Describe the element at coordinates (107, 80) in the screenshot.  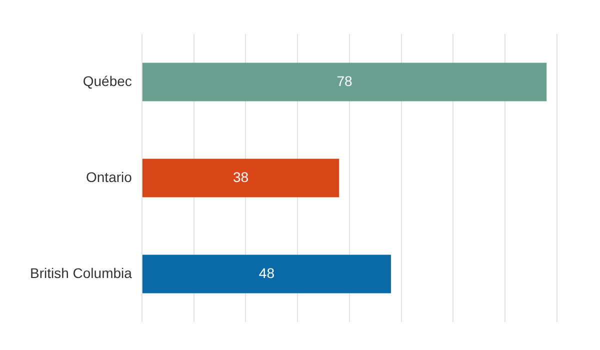
I see `y-tick-label: Québec` at that location.